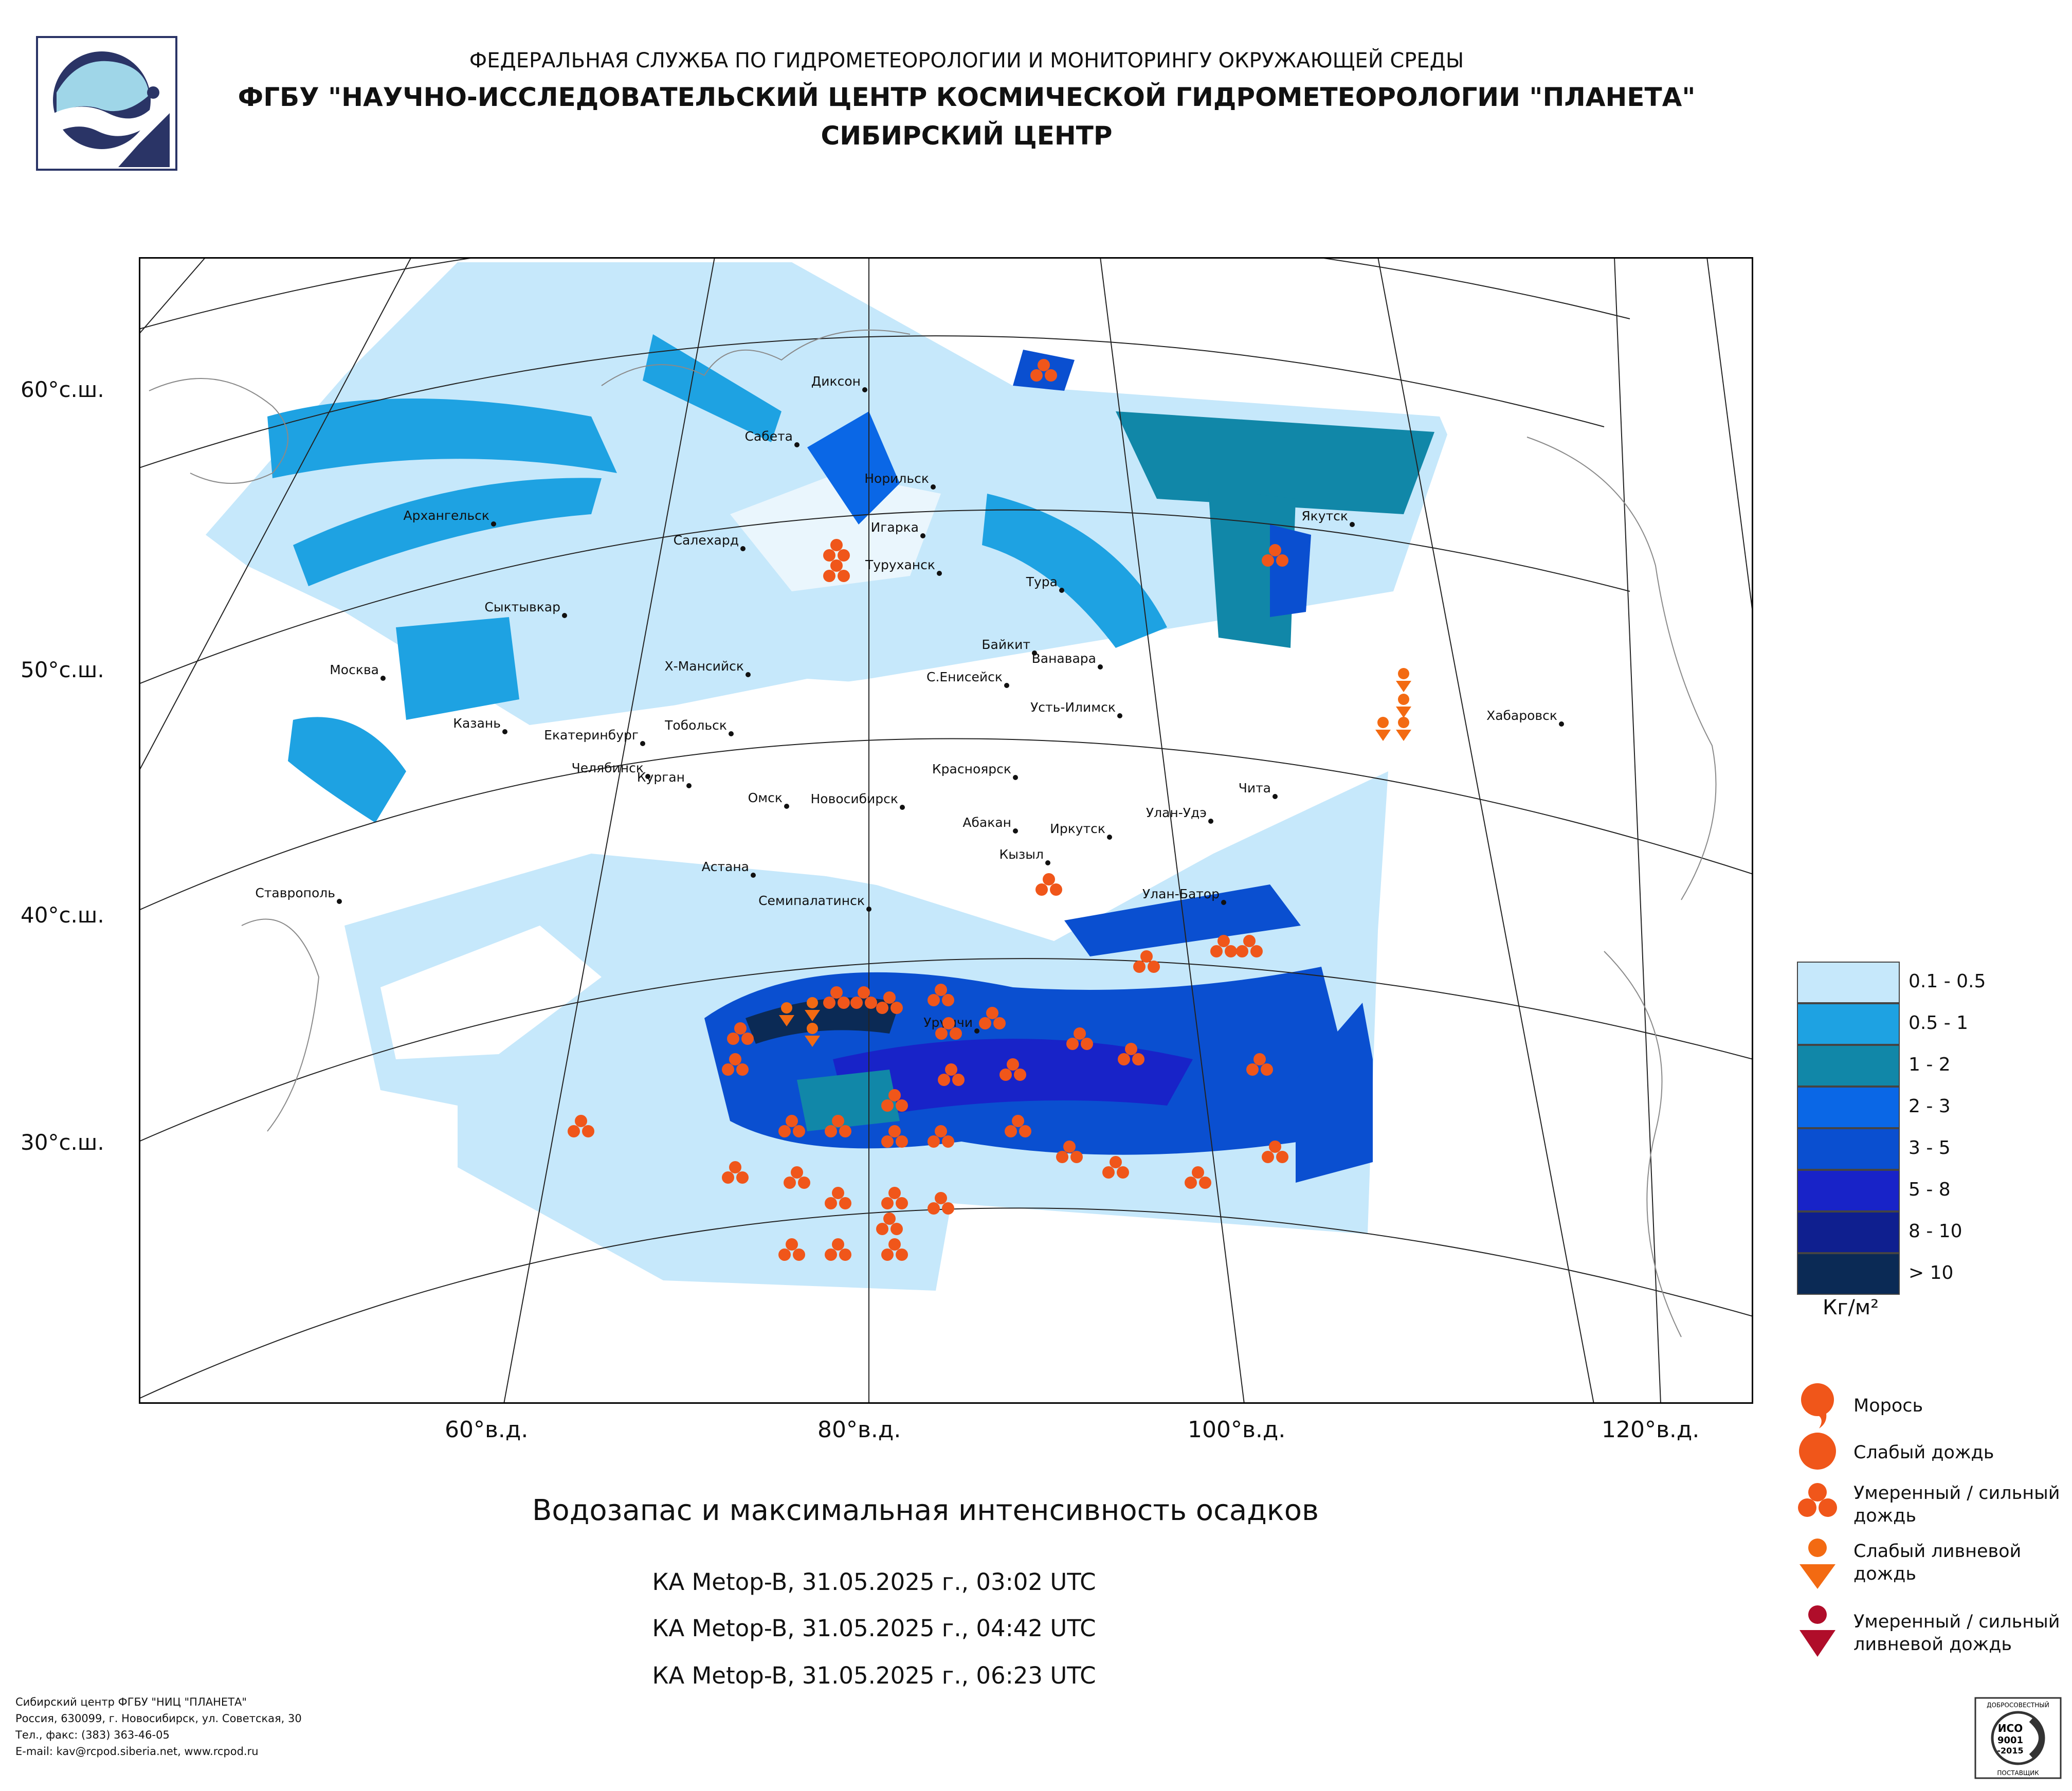 The image size is (2072, 1791). I want to click on lat-label-30: 30°с.ш., so click(62, 1143).